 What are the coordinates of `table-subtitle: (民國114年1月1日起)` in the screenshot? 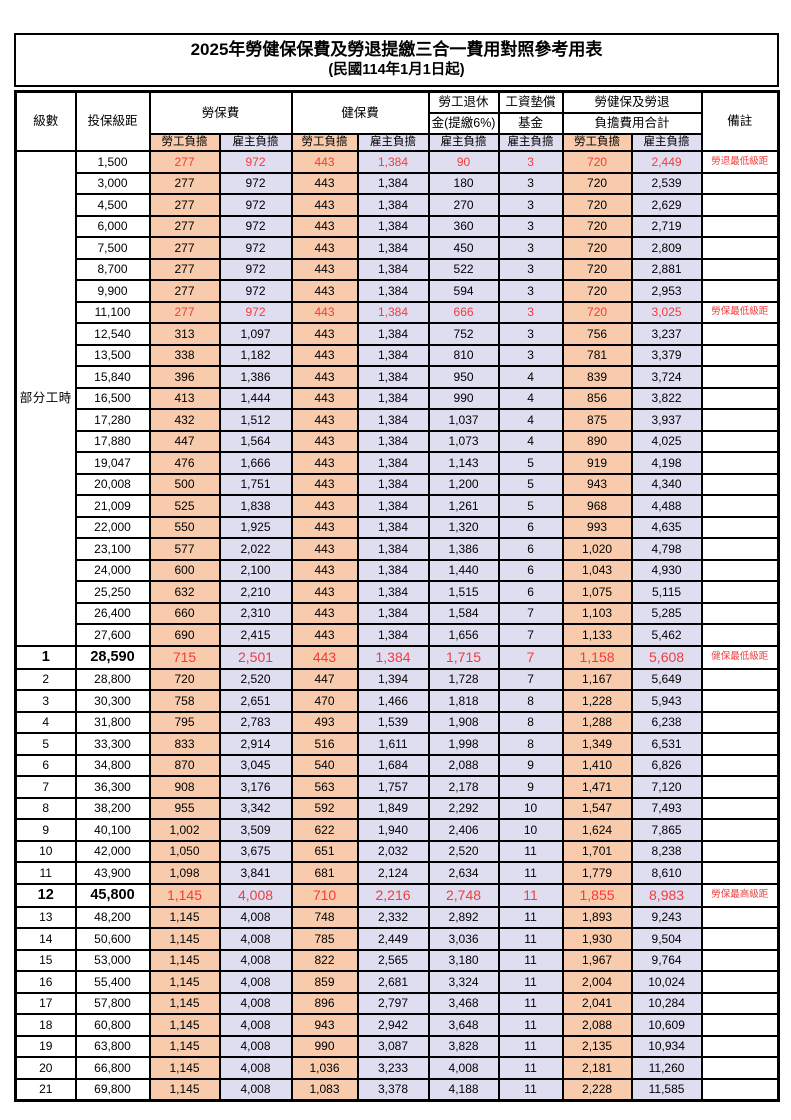 It's located at (396, 70).